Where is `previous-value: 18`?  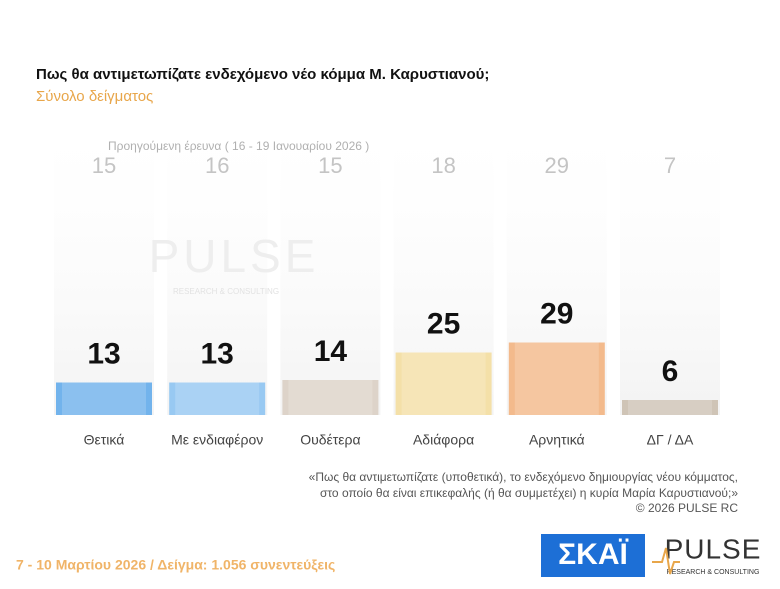 previous-value: 18 is located at coordinates (443, 165).